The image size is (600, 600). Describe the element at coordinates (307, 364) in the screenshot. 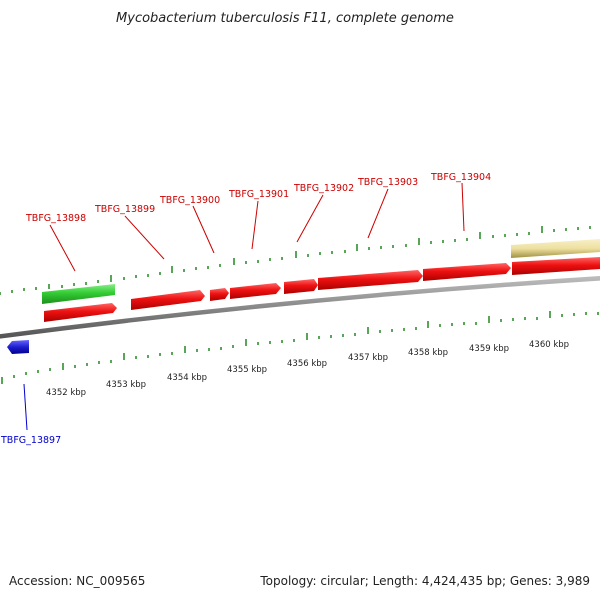

I see `kbp-label: 4356 kbp` at that location.